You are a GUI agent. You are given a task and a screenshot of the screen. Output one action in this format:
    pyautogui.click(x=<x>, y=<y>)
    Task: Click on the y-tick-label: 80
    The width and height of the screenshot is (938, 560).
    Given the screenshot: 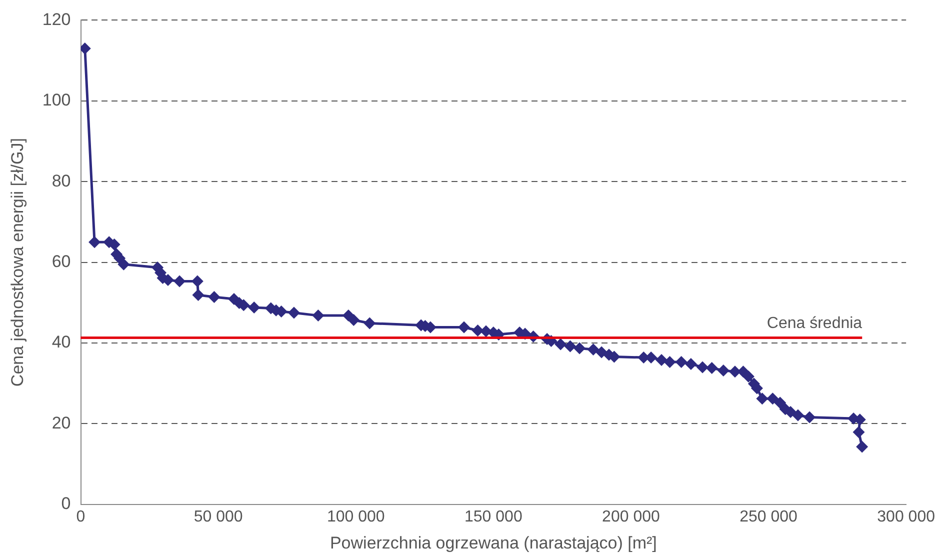 What is the action you would take?
    pyautogui.click(x=61, y=180)
    